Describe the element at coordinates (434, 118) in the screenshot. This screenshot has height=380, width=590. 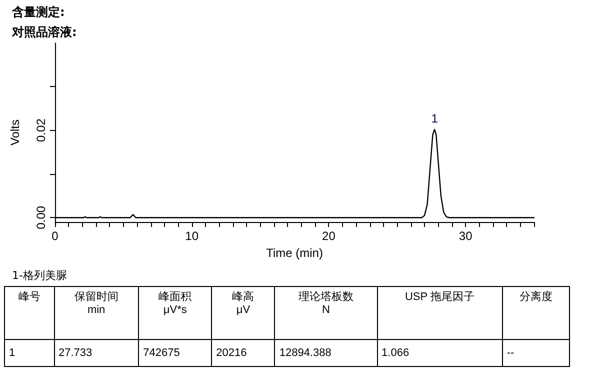
I see `annotation: 1` at that location.